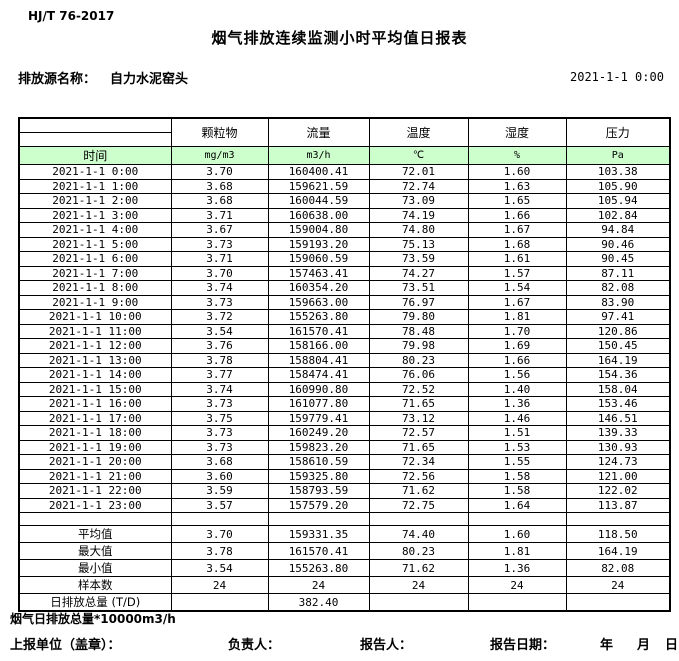 This screenshot has height=661, width=679. I want to click on value-cell: 3.68, so click(219, 462).